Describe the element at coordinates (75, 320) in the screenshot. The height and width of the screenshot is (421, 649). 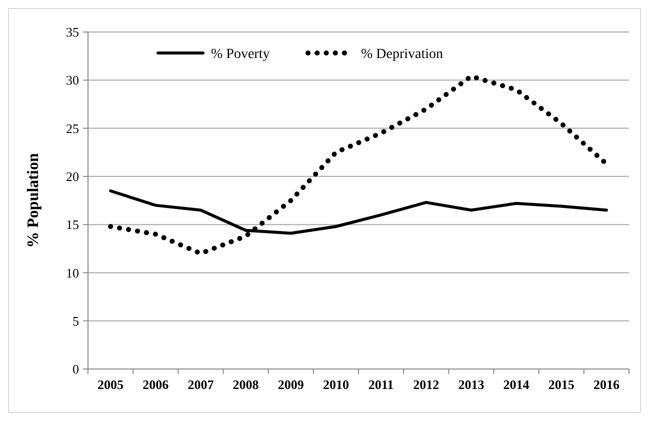
I see `y-tick-label: 5` at that location.